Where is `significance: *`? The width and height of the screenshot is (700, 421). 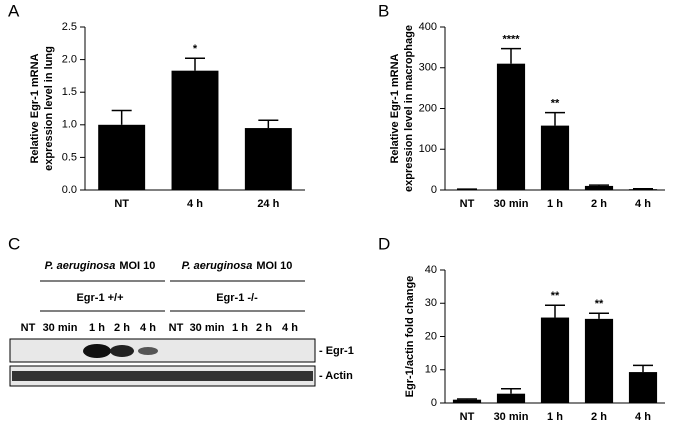
significance: * is located at coordinates (195, 49).